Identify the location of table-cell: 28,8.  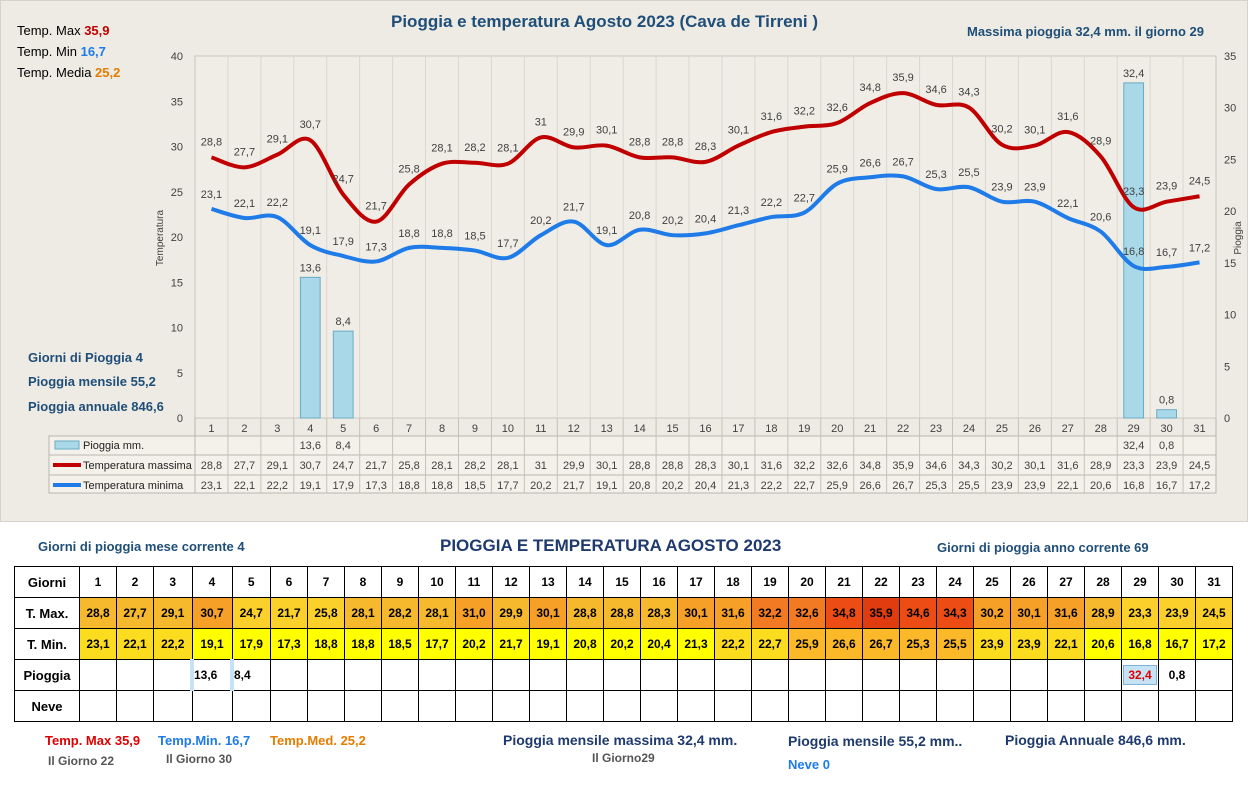
(622, 613).